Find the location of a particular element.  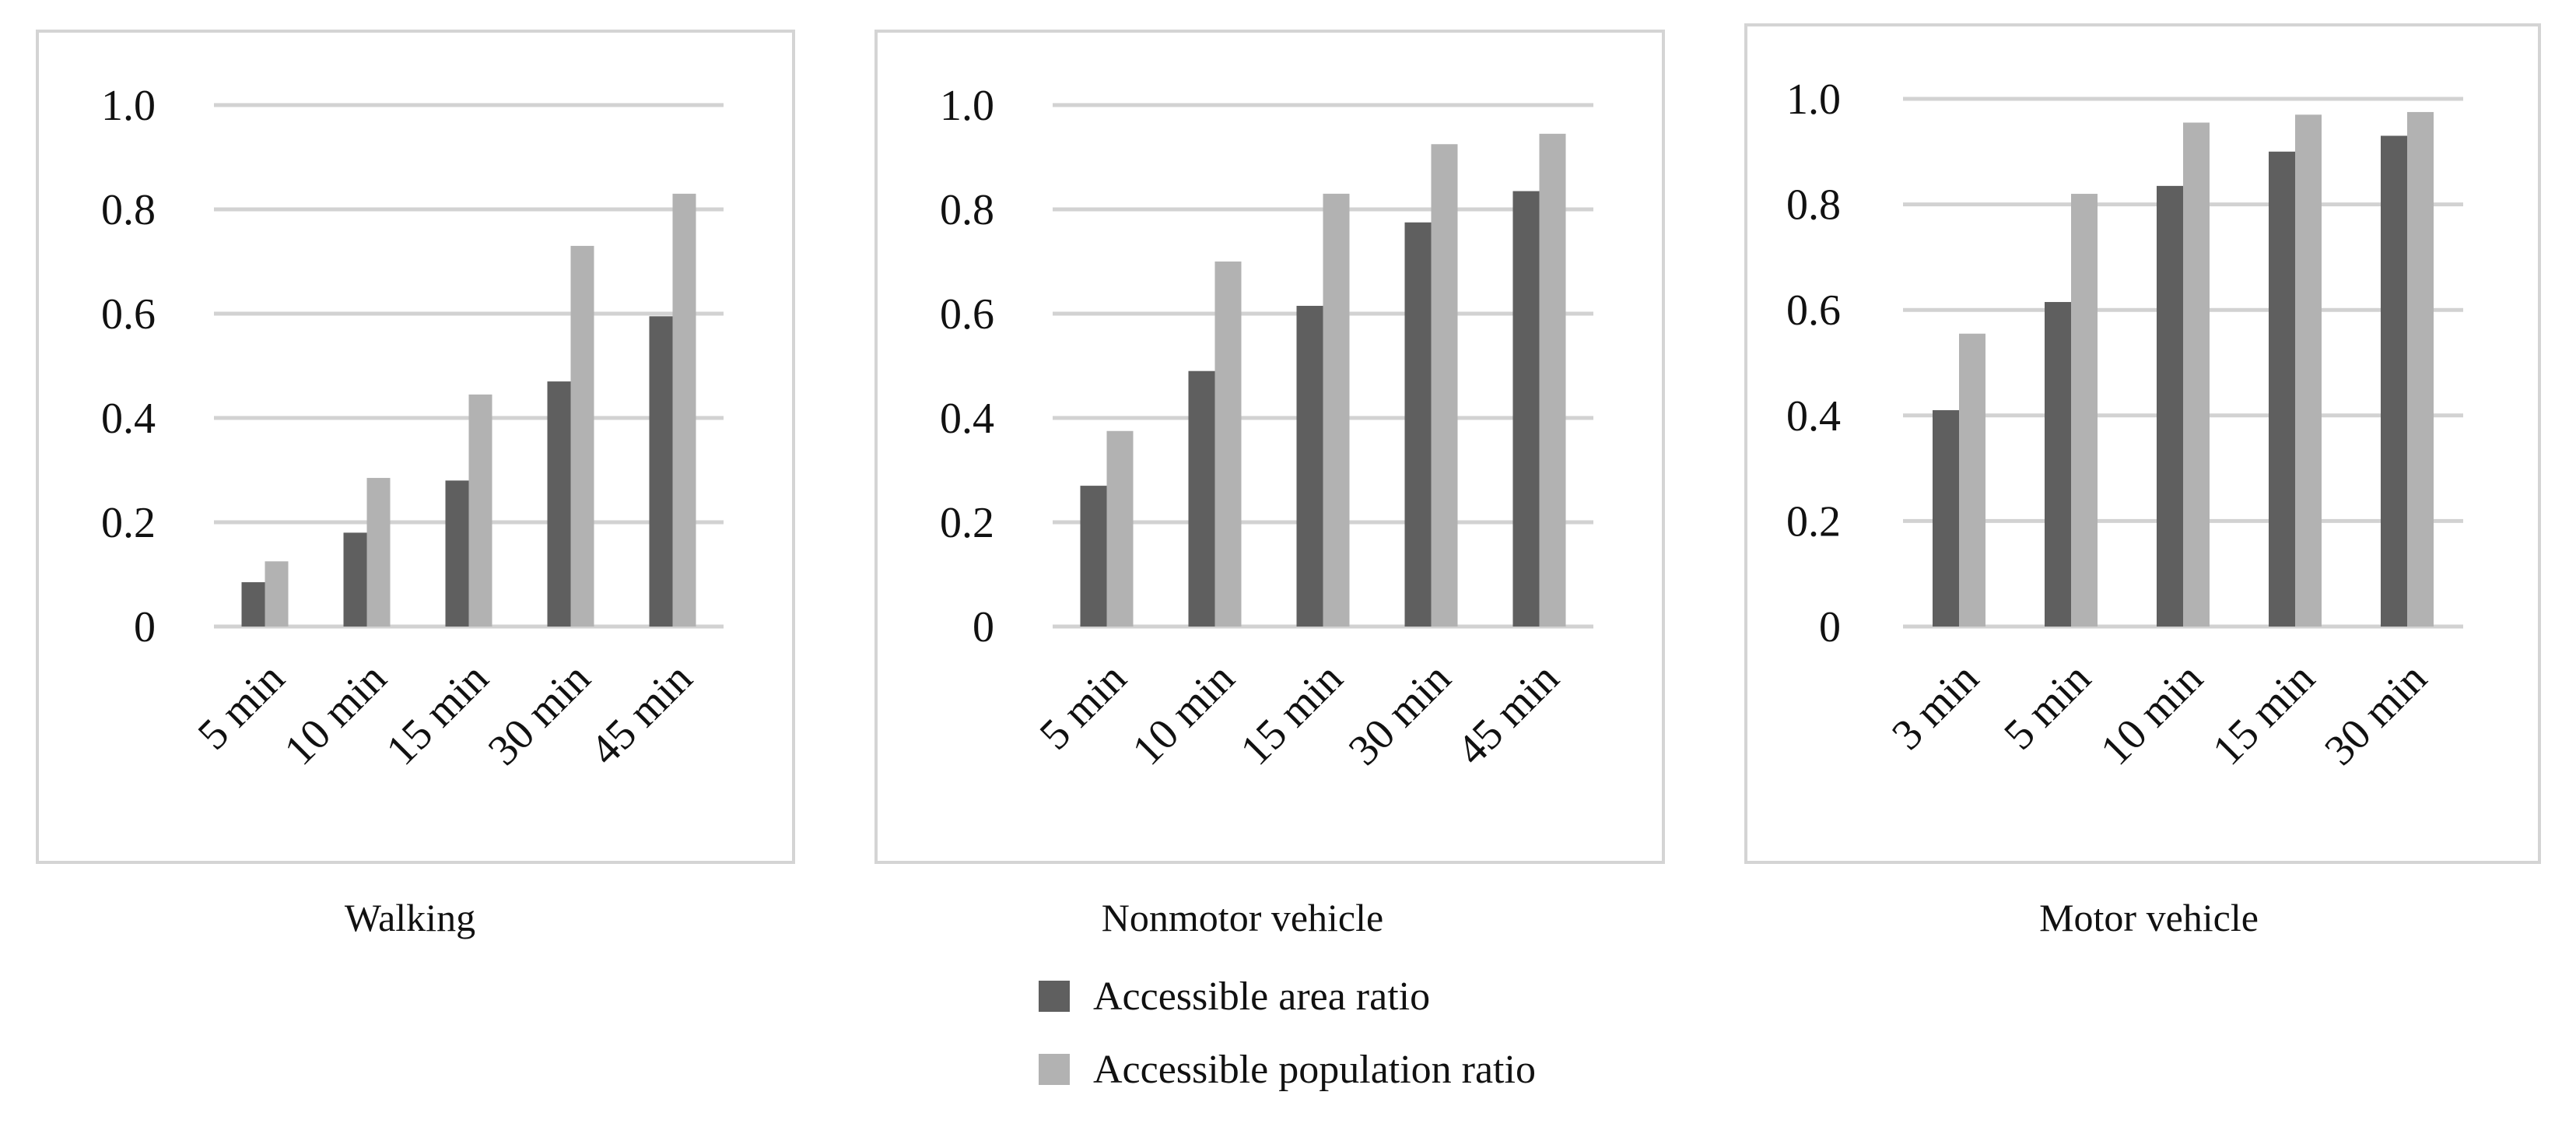

walking-chart-caption: Walking is located at coordinates (410, 917).